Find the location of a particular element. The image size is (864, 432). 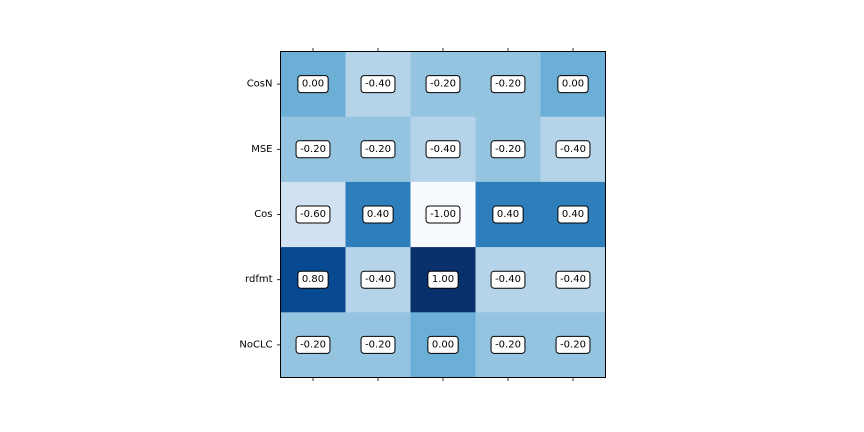

cell-value-text: 0.80 is located at coordinates (313, 279).